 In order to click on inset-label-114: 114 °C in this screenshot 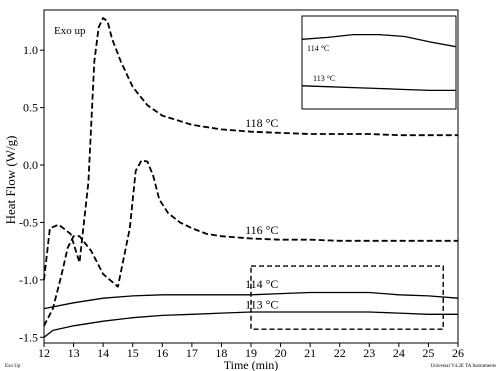, I will do `click(318, 48)`.